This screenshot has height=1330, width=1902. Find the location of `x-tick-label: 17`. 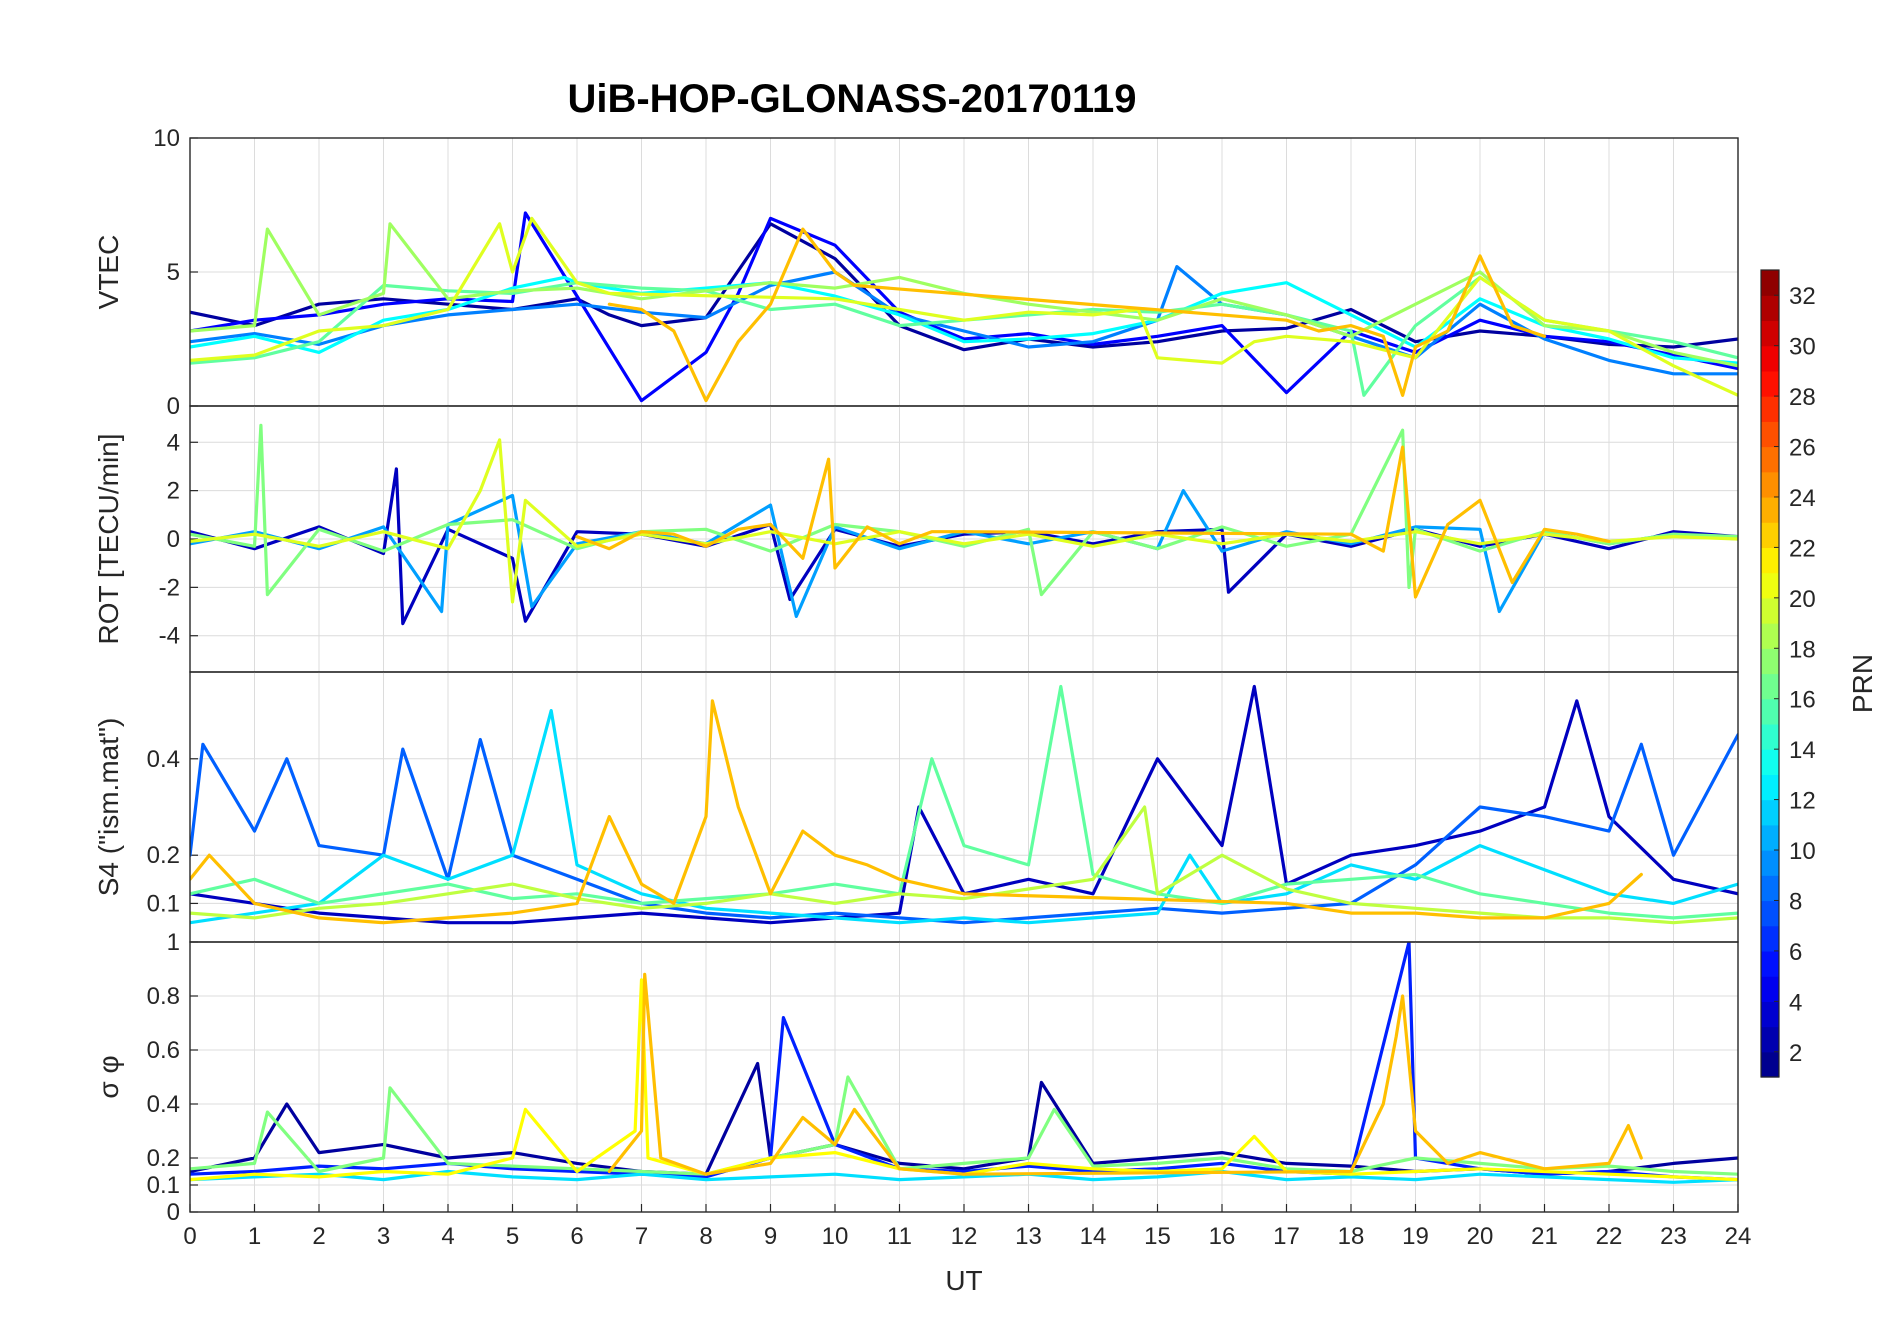

x-tick-label: 17 is located at coordinates (1286, 1236).